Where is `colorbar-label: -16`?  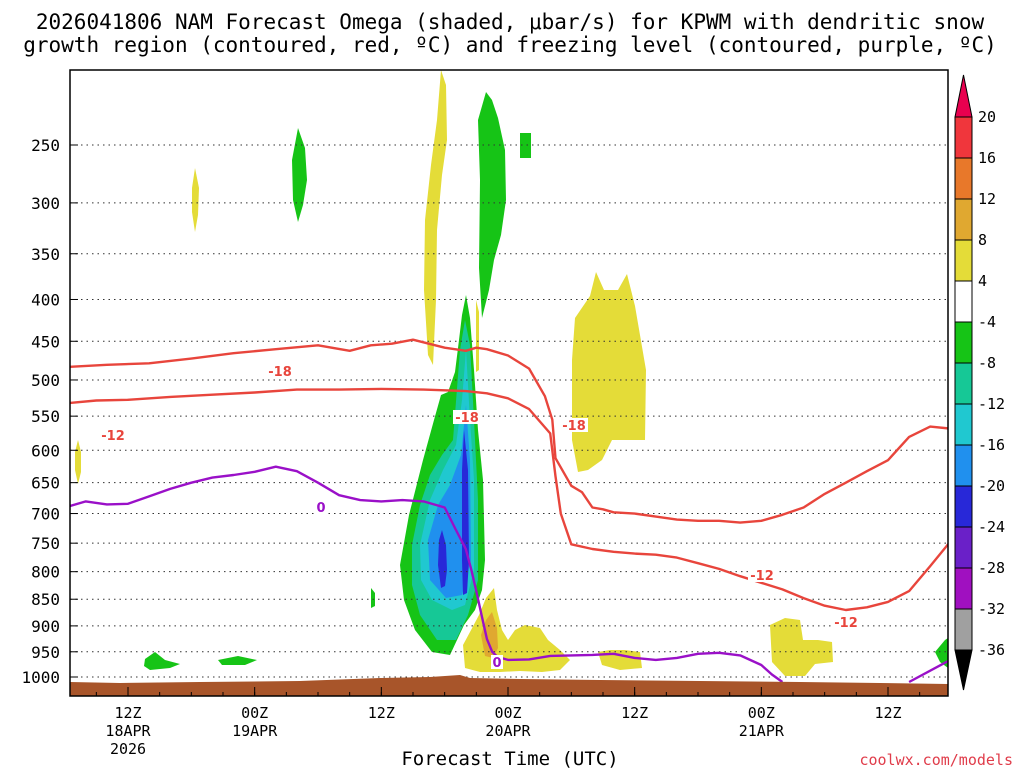 colorbar-label: -16 is located at coordinates (991, 445).